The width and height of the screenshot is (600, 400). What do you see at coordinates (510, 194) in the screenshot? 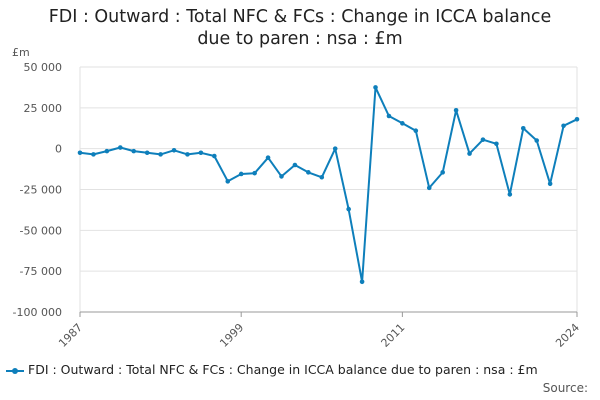
I see `data-point-2019` at bounding box center [510, 194].